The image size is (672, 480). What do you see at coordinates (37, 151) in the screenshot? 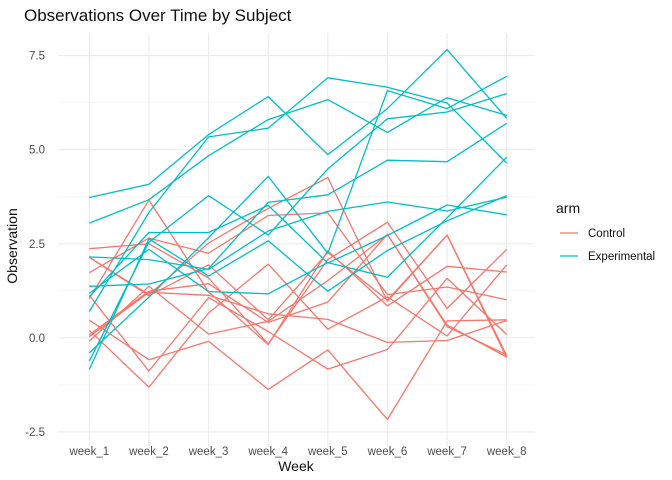
I see `y-tick-label: 5.0` at bounding box center [37, 151].